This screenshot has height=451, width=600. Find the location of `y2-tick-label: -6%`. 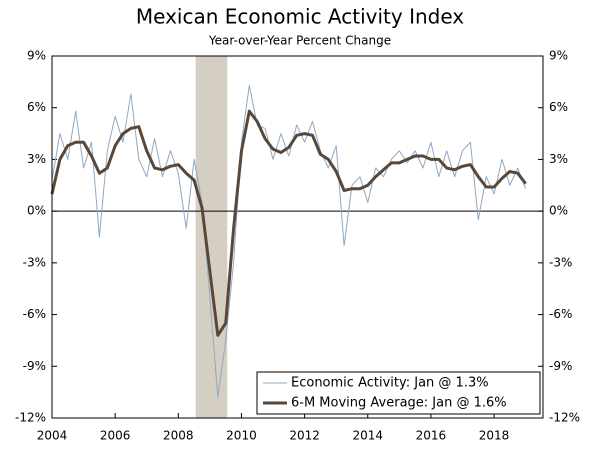

y2-tick-label: -6% is located at coordinates (560, 314).